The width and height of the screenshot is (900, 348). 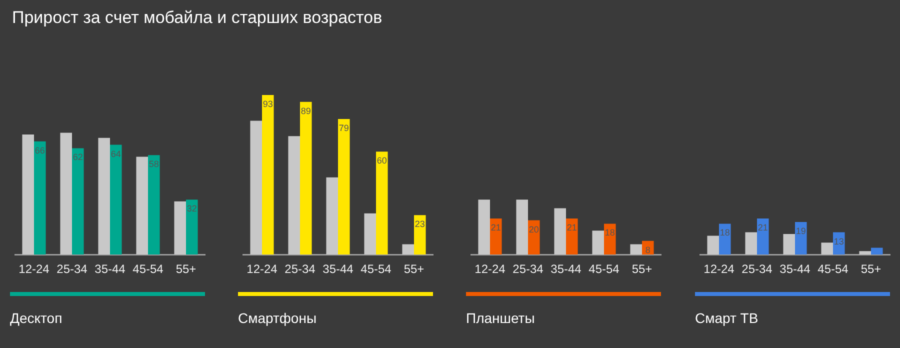 What do you see at coordinates (381, 161) in the screenshot?
I see `data-label: 60` at bounding box center [381, 161].